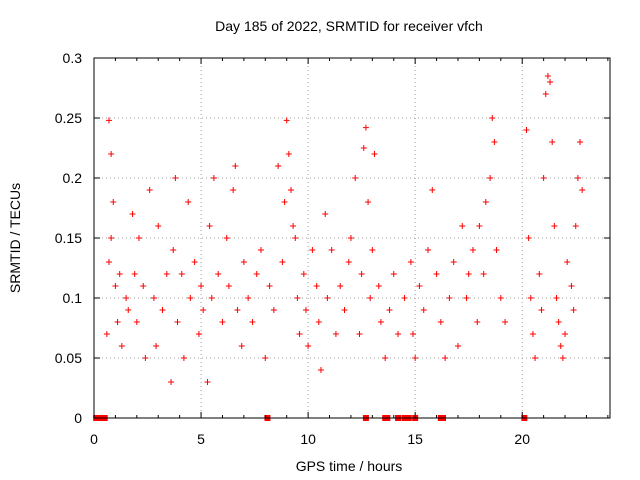 This screenshot has width=640, height=480. I want to click on y-tick-label: 0.15, so click(68, 238).